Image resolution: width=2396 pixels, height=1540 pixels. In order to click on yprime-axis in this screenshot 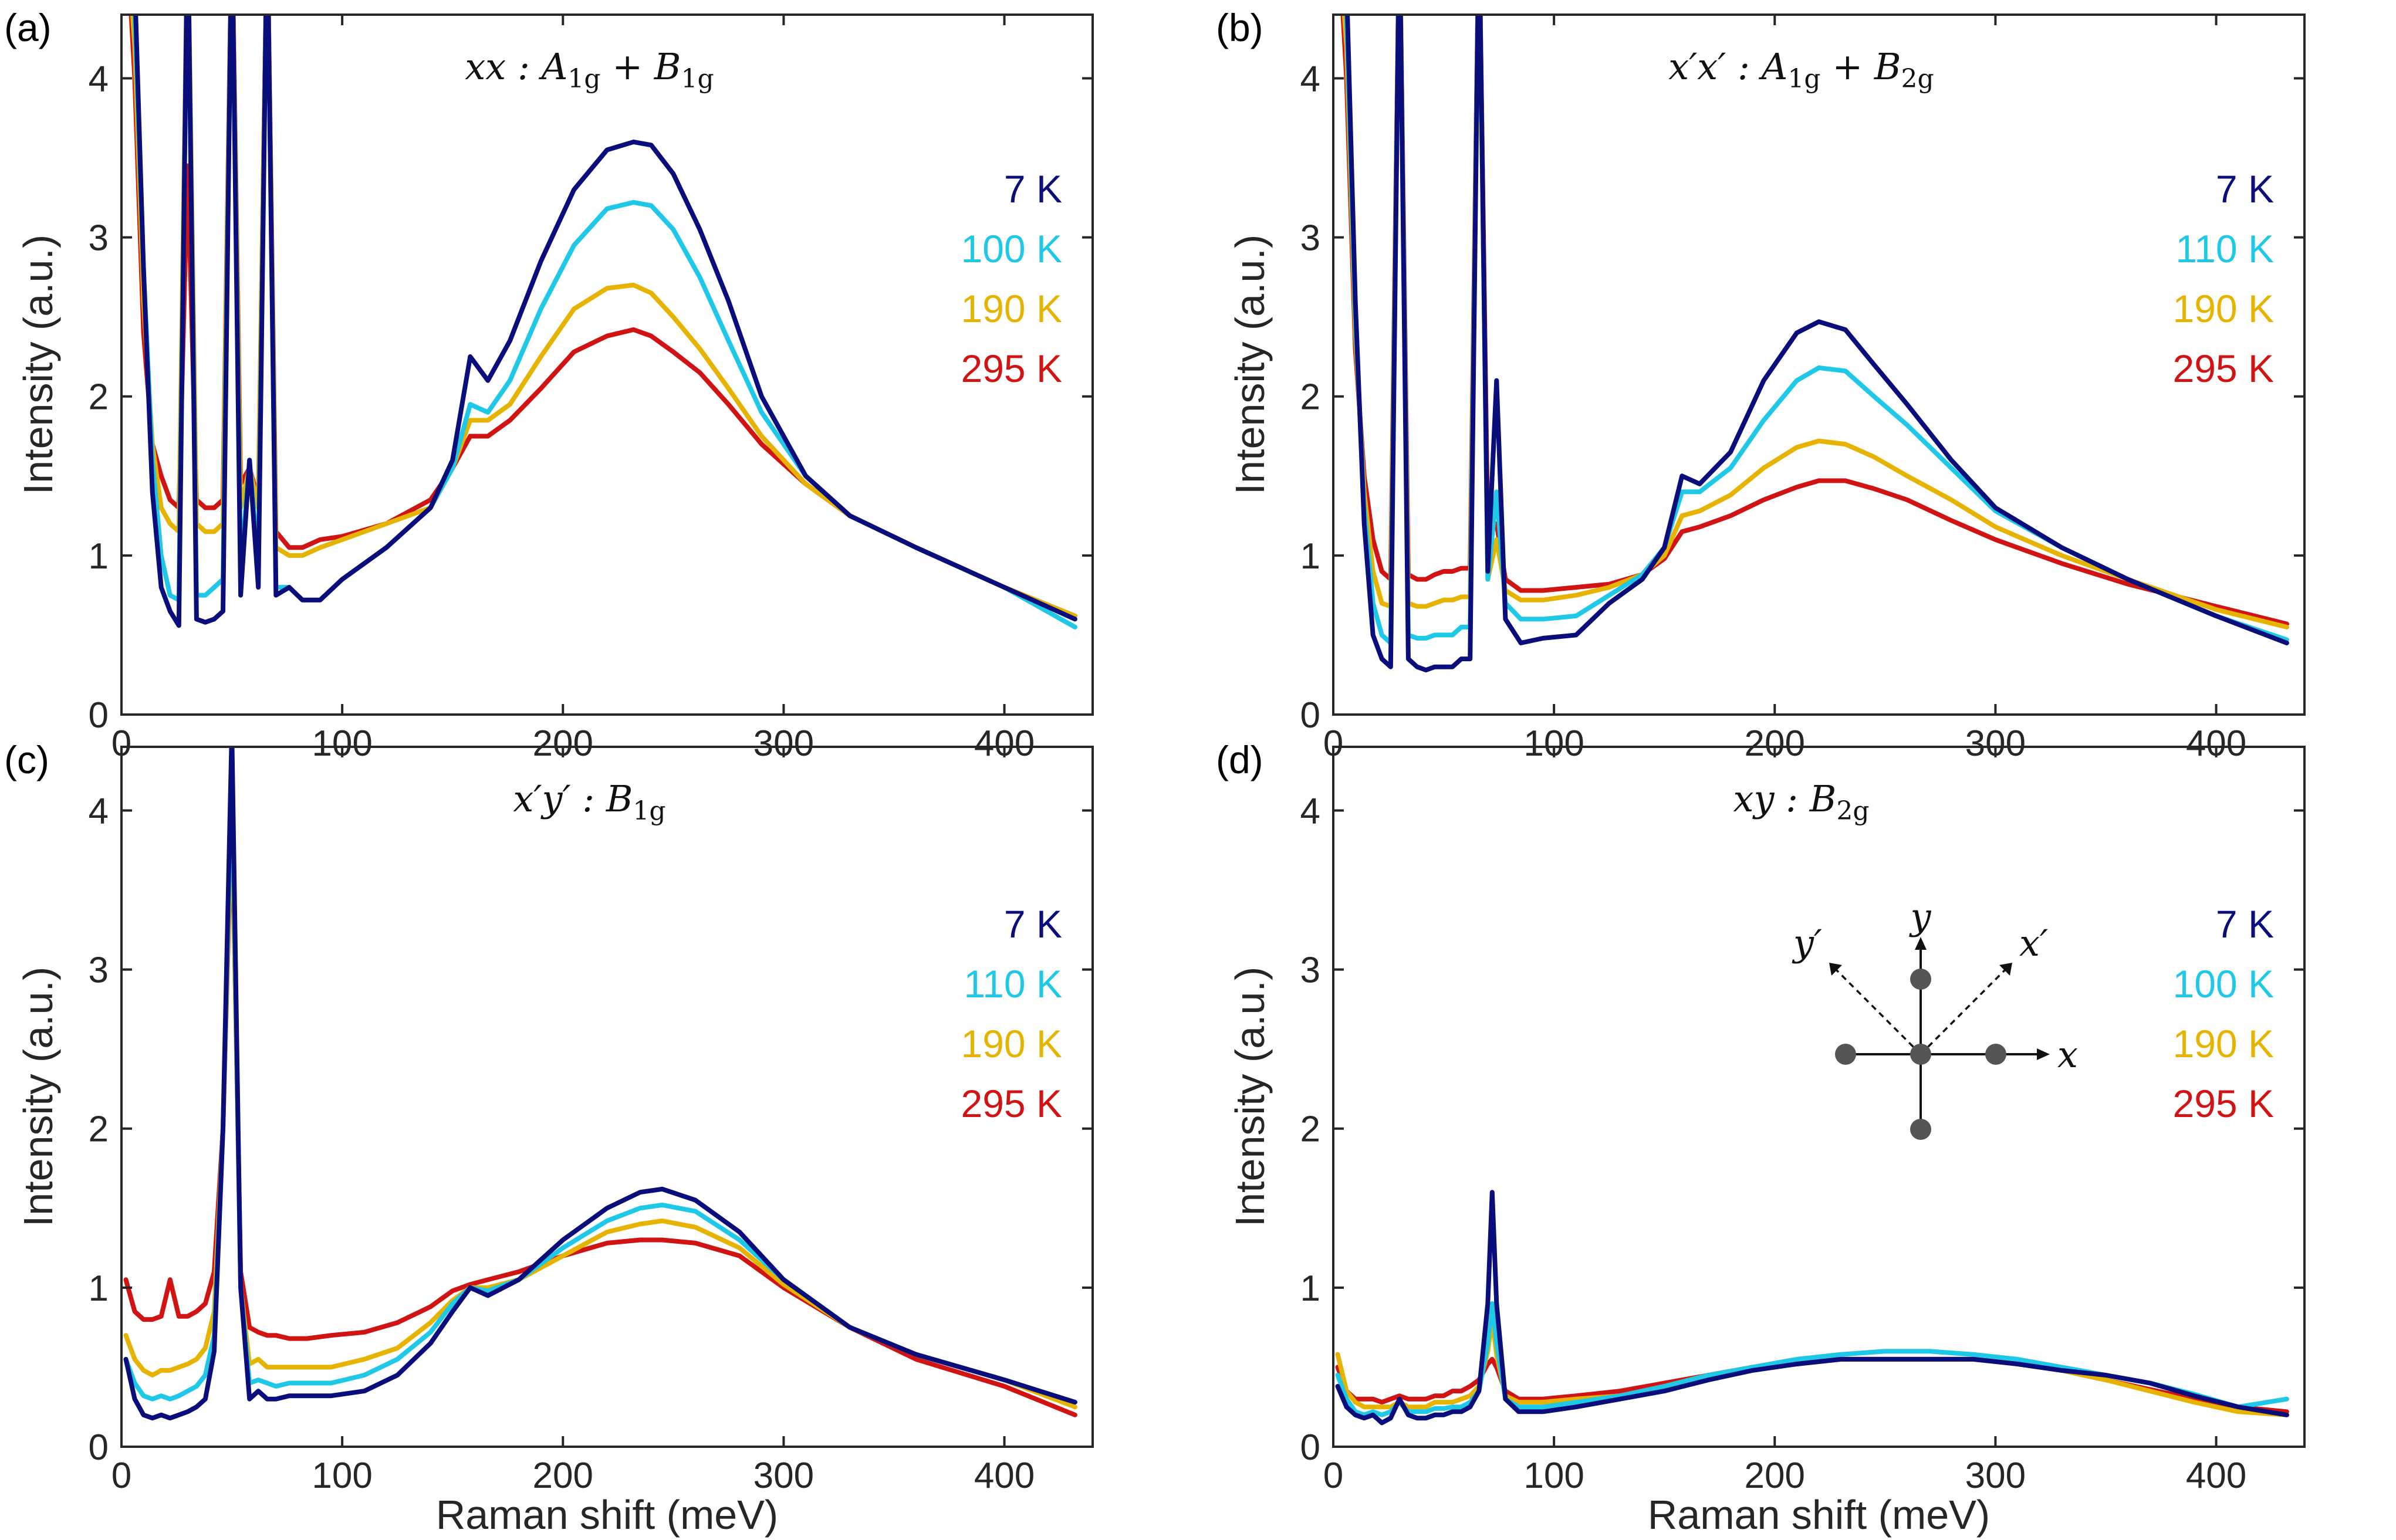, I will do `click(1876, 1010)`.